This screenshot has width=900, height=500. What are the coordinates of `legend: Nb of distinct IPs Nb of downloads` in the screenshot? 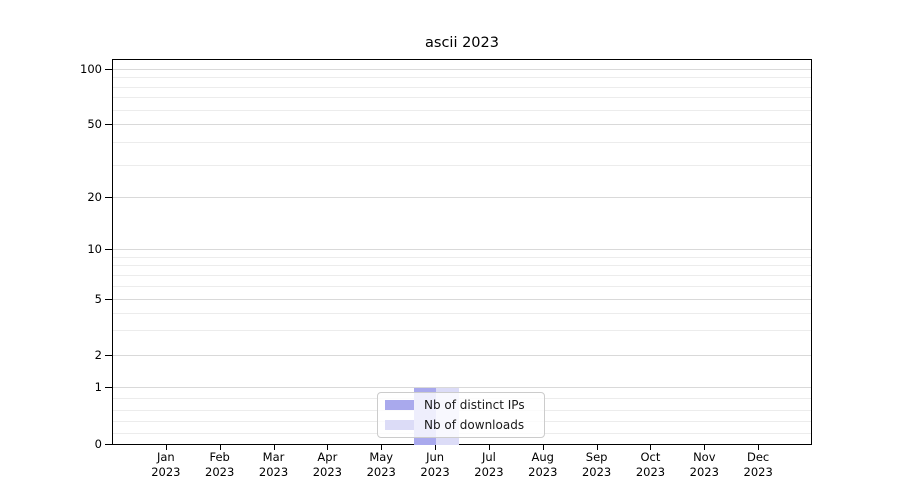 It's located at (461, 415).